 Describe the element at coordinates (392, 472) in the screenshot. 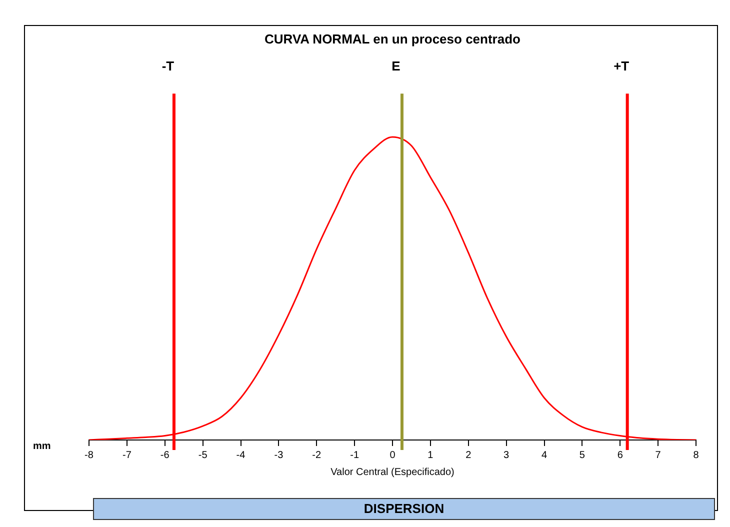

I see `x-axis-title: Valor Central (Especificado)` at that location.